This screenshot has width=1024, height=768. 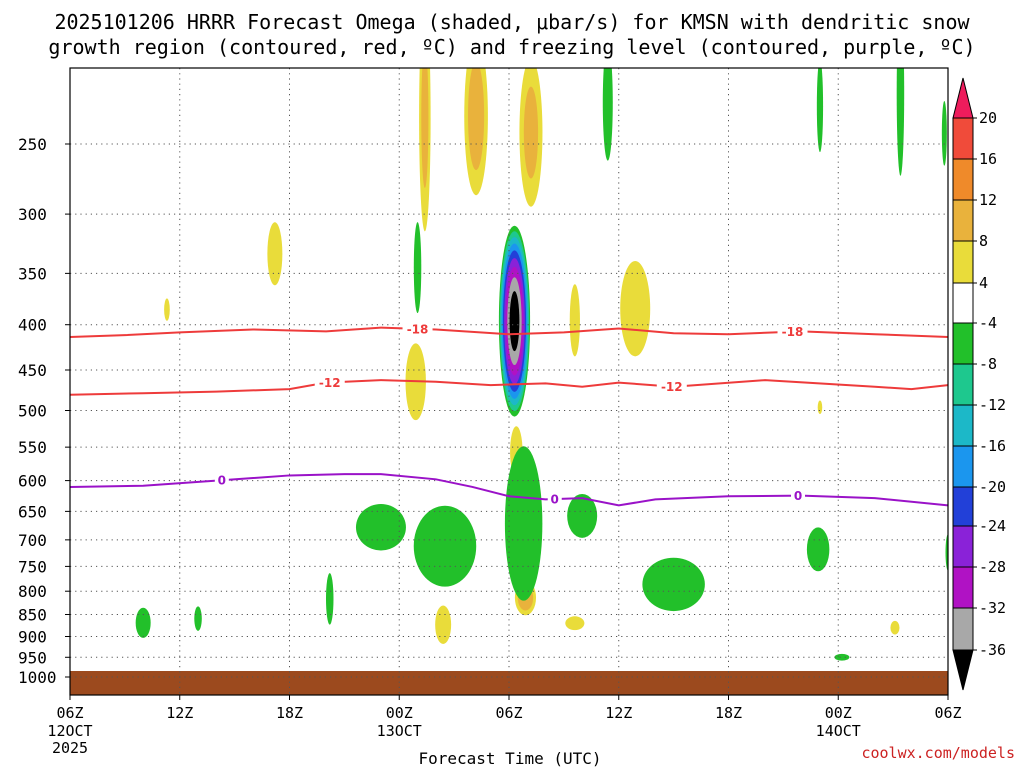 I want to click on contour-dgz_minus18, so click(x=509, y=332).